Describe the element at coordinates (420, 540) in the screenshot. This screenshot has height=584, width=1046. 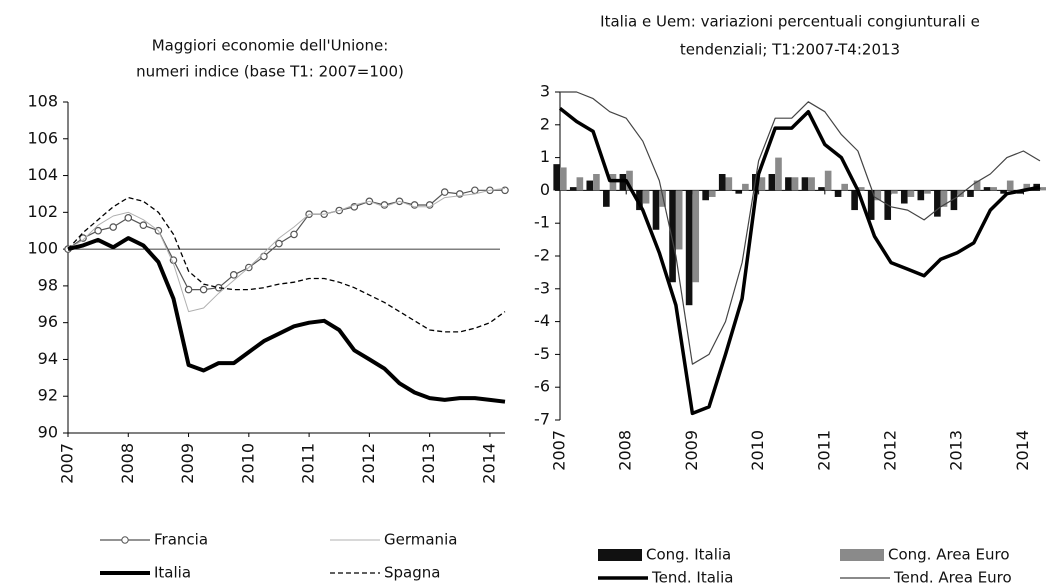
I see `legend-label: Germania` at that location.